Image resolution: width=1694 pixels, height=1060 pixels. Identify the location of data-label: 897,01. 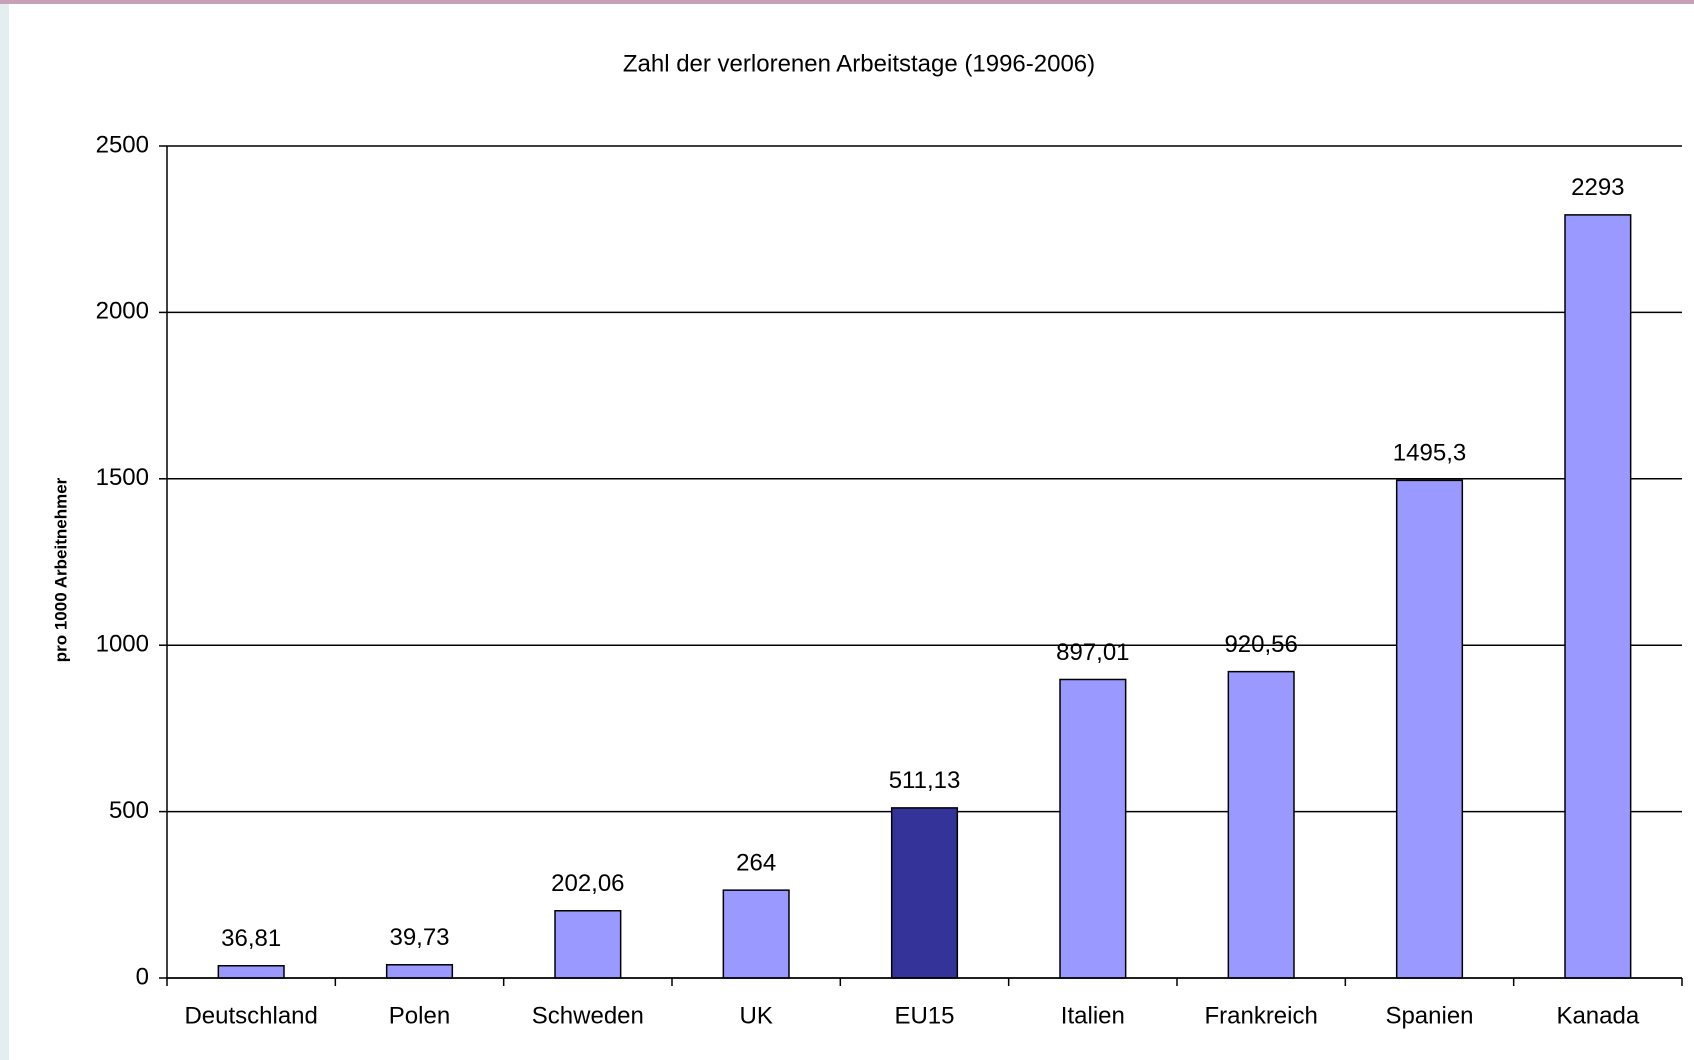
(1092, 652).